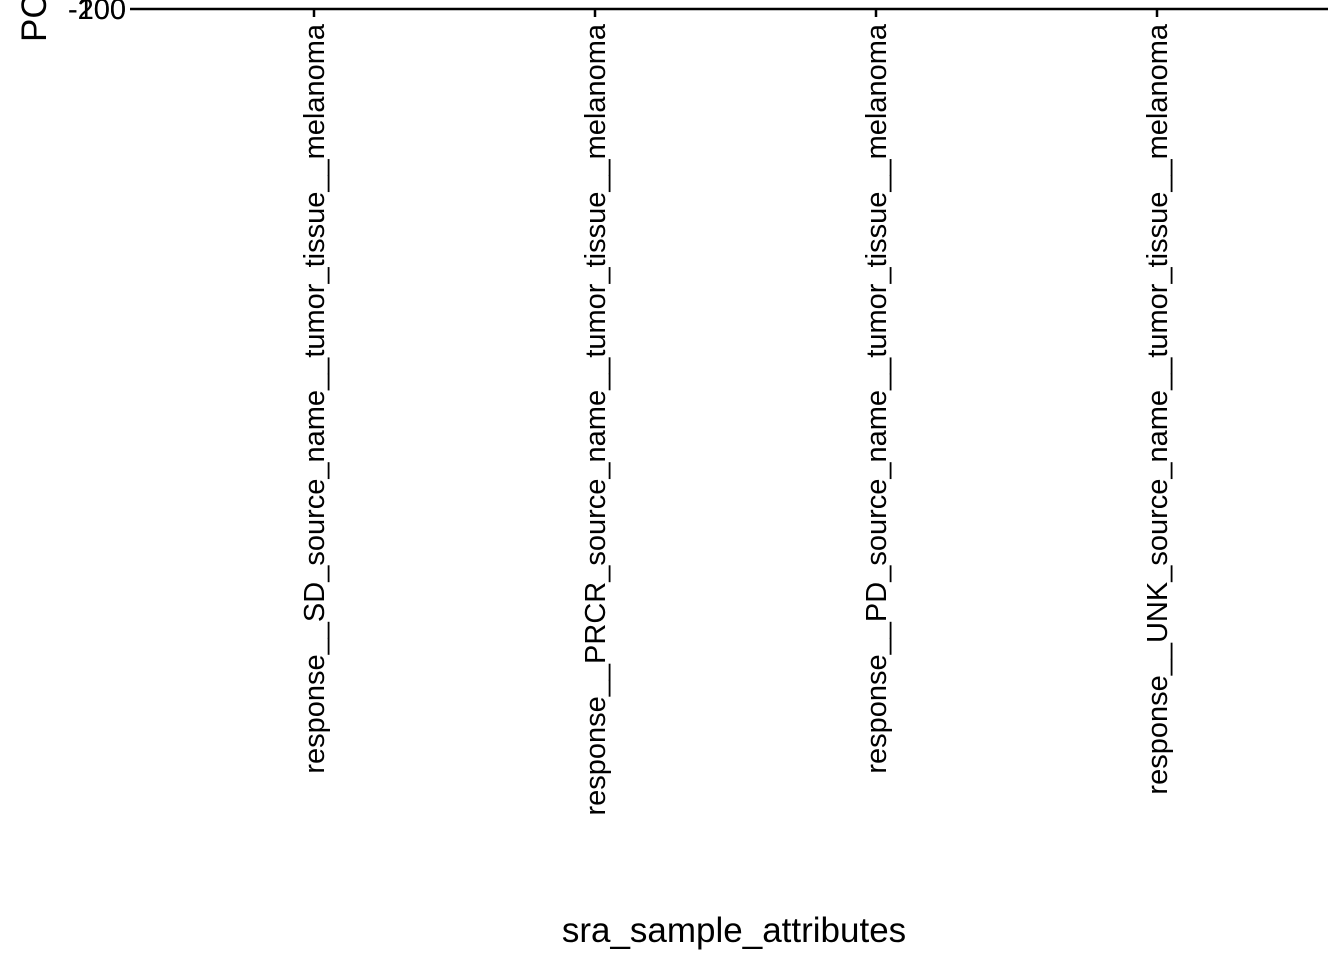 This screenshot has height=960, width=1344. Describe the element at coordinates (34, 21) in the screenshot. I see `y-axis-title: PC` at that location.